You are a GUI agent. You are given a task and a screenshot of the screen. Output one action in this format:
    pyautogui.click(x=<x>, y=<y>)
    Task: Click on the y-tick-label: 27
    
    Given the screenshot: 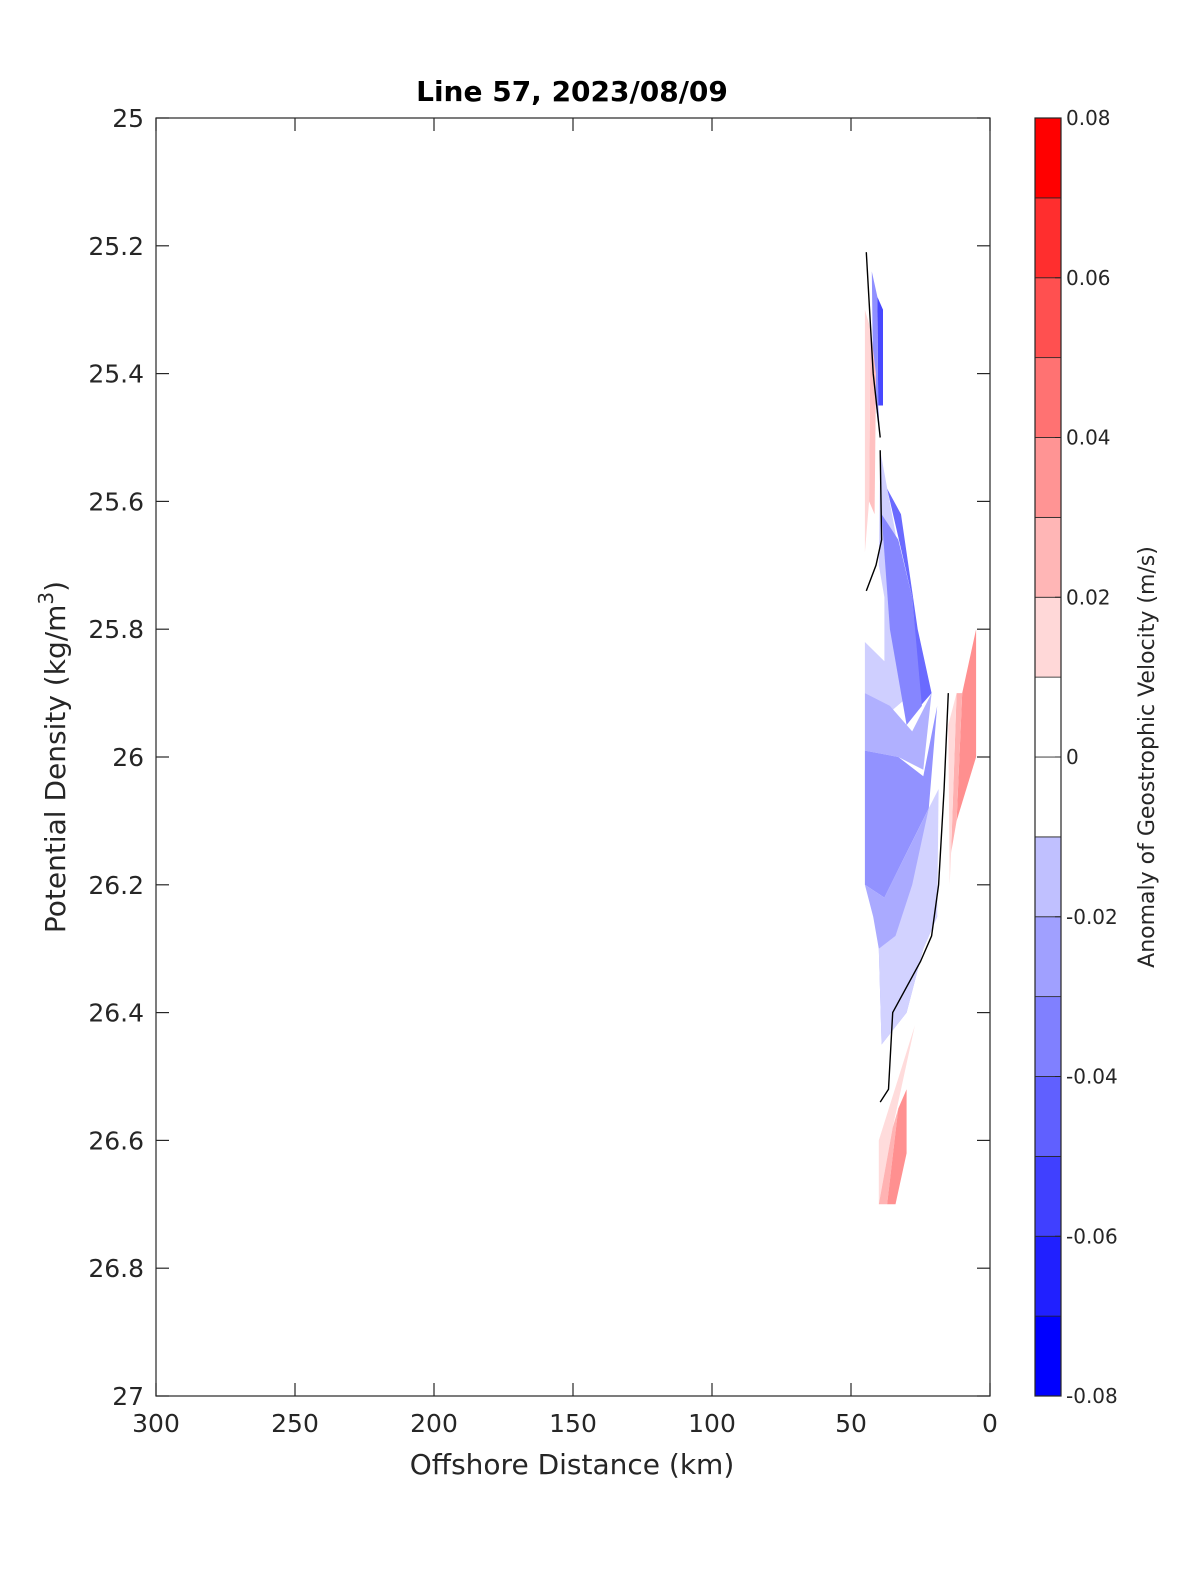 What is the action you would take?
    pyautogui.click(x=128, y=1396)
    